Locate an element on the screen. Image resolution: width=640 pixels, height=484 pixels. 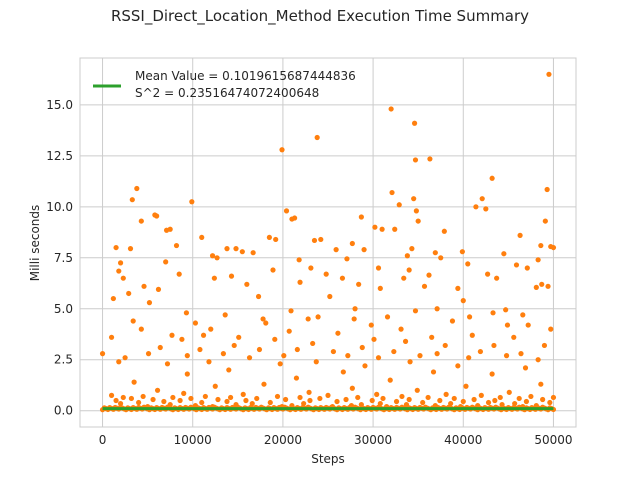
legend-line-1: Mean Value = 0.1019615687444836 is located at coordinates (245, 76).